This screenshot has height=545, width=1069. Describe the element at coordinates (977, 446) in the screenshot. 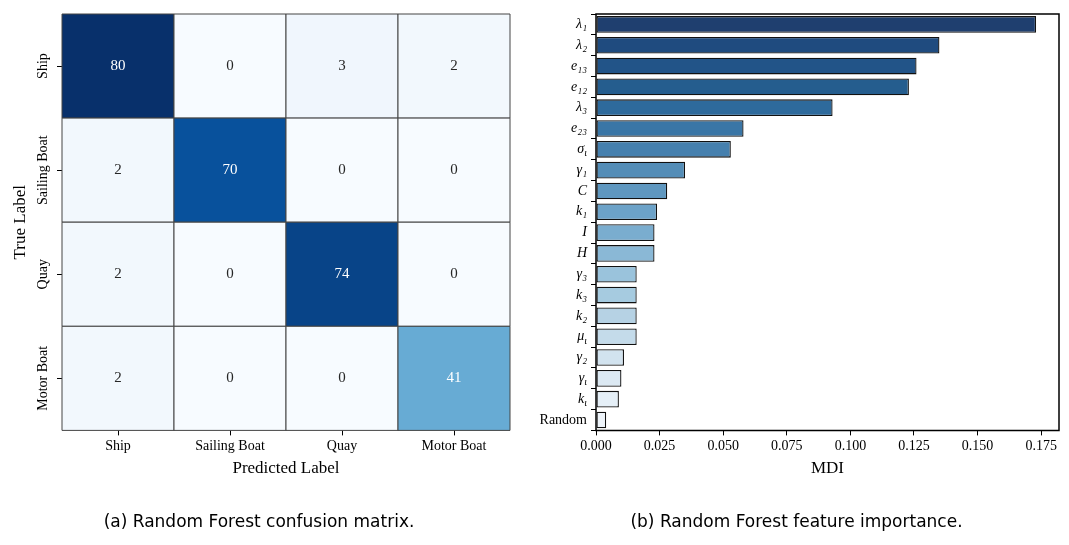

I see `x-tick-label: 0.150` at that location.